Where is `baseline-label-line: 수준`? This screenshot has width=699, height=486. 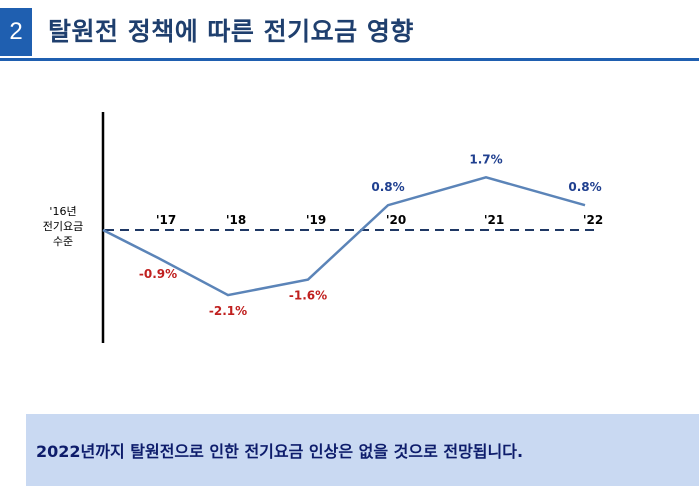 baseline-label-line: 수준 is located at coordinates (63, 241).